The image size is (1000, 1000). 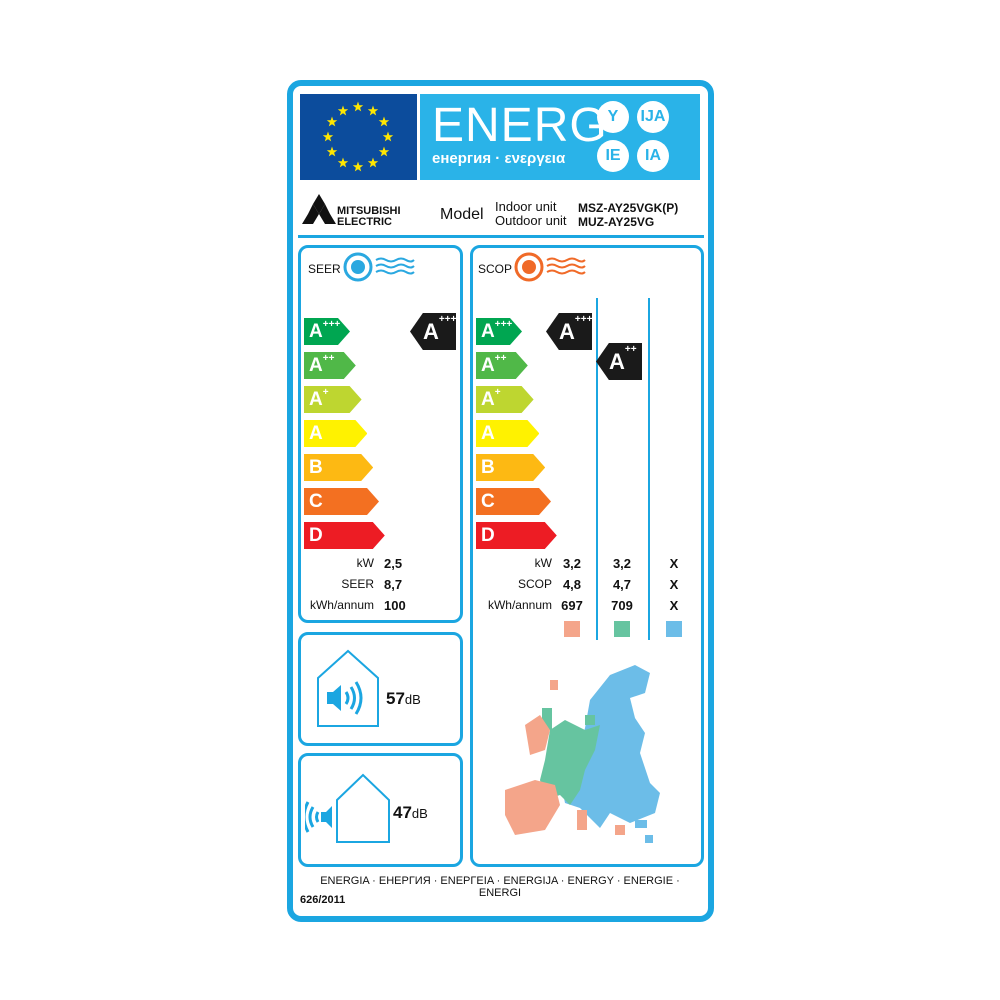 I want to click on scop-value: 709, so click(x=622, y=605).